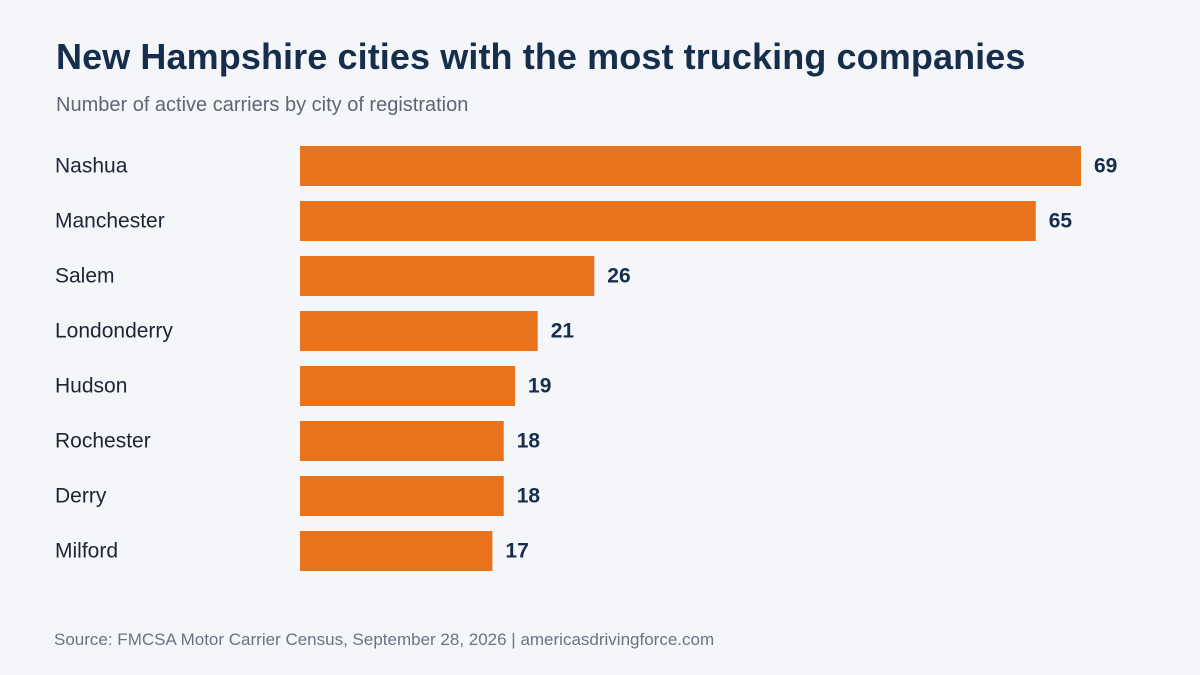 This screenshot has width=1200, height=675. I want to click on bar-hudson, so click(408, 386).